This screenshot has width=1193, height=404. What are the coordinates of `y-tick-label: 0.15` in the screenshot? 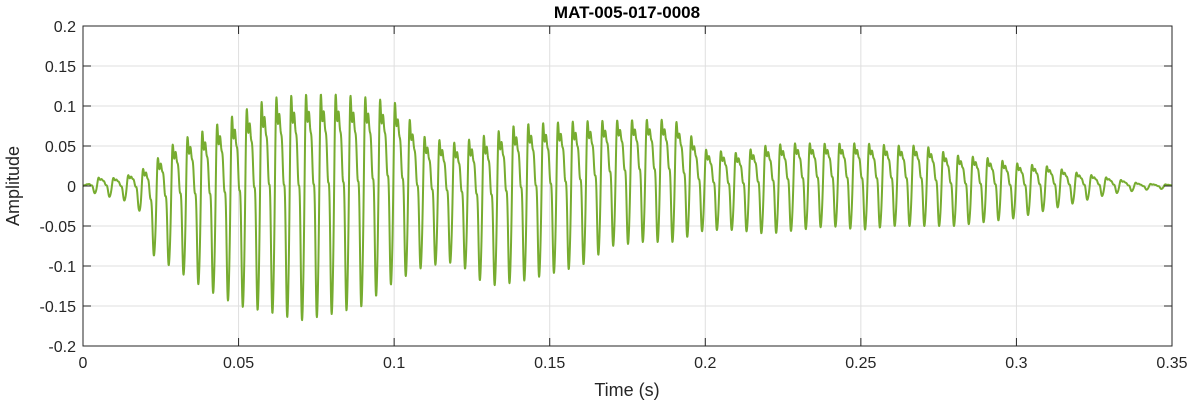 It's located at (60, 67).